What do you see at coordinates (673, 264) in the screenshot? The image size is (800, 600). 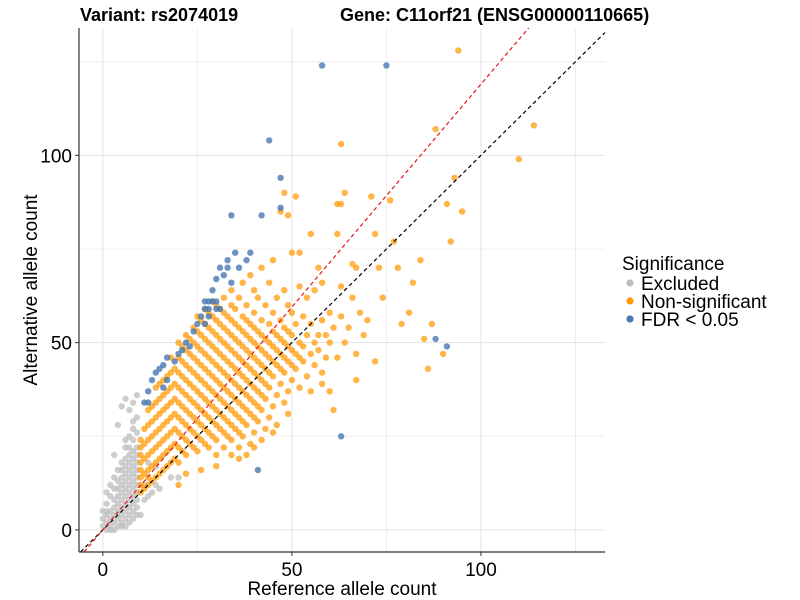 I see `legend-title: Significance` at bounding box center [673, 264].